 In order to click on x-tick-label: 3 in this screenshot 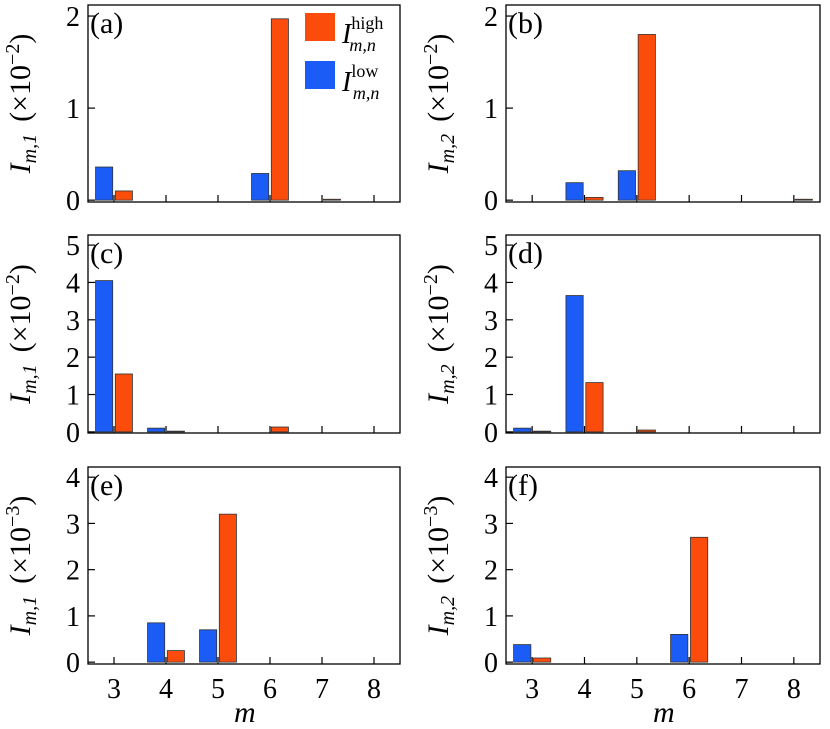, I will do `click(114, 689)`.